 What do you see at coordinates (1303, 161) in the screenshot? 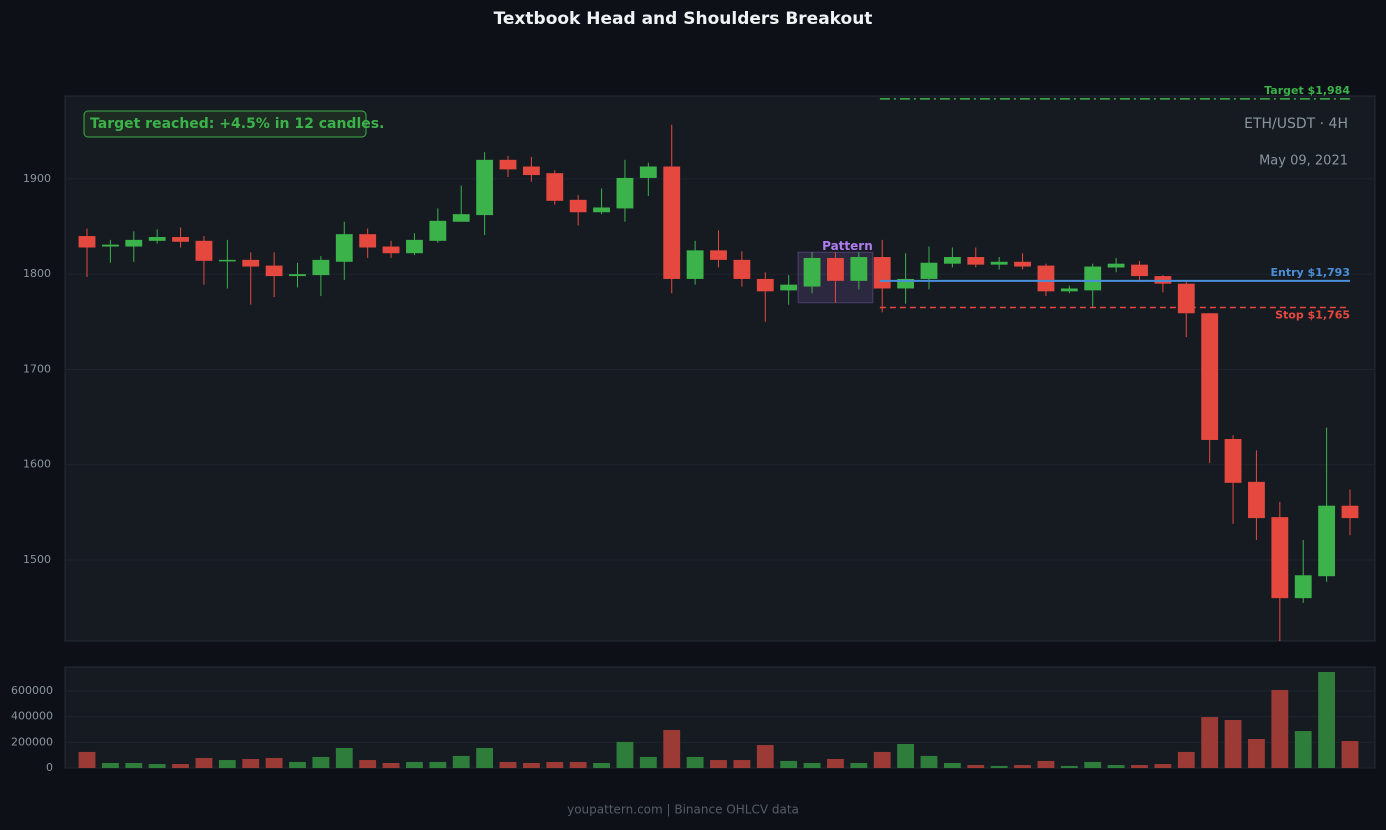
I see `date: May 09, 2021` at bounding box center [1303, 161].